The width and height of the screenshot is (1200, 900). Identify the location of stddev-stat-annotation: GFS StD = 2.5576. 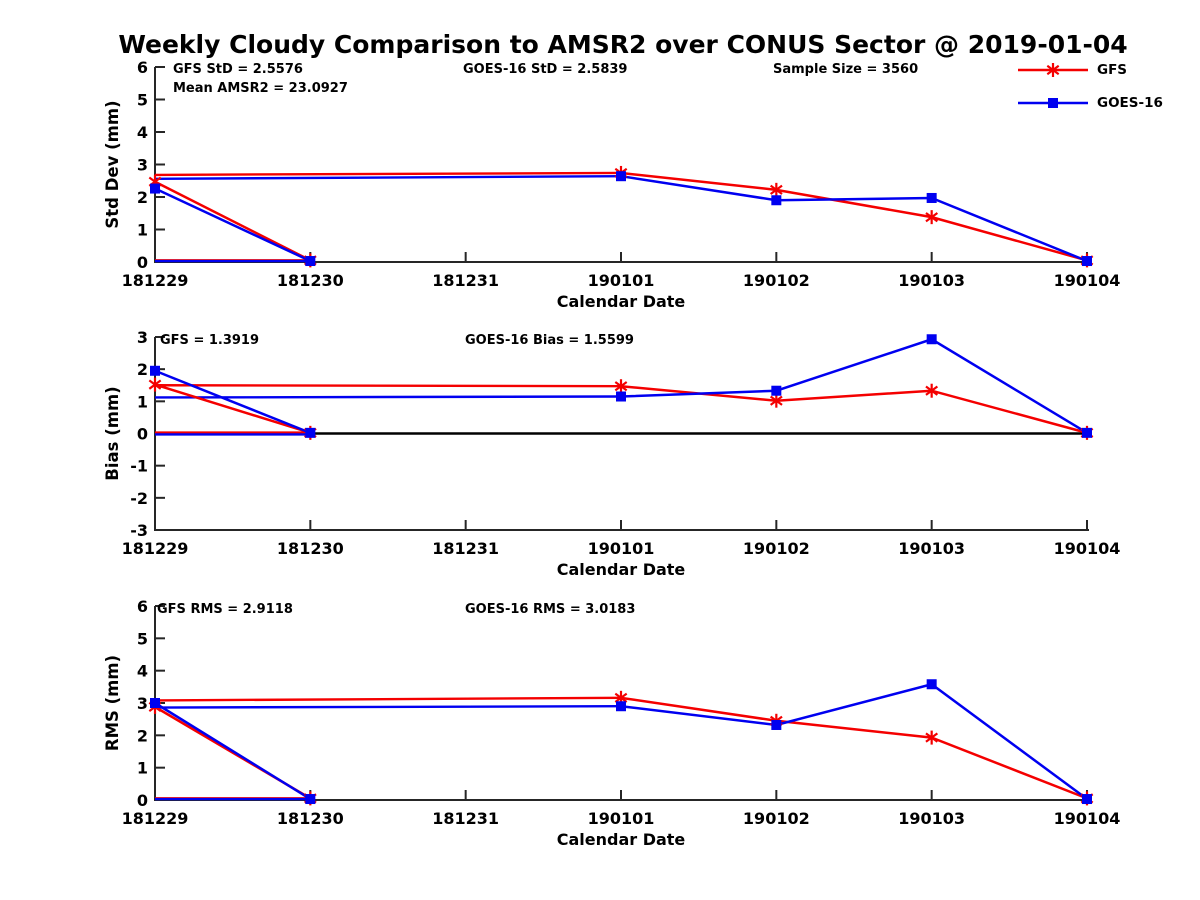
(238, 69).